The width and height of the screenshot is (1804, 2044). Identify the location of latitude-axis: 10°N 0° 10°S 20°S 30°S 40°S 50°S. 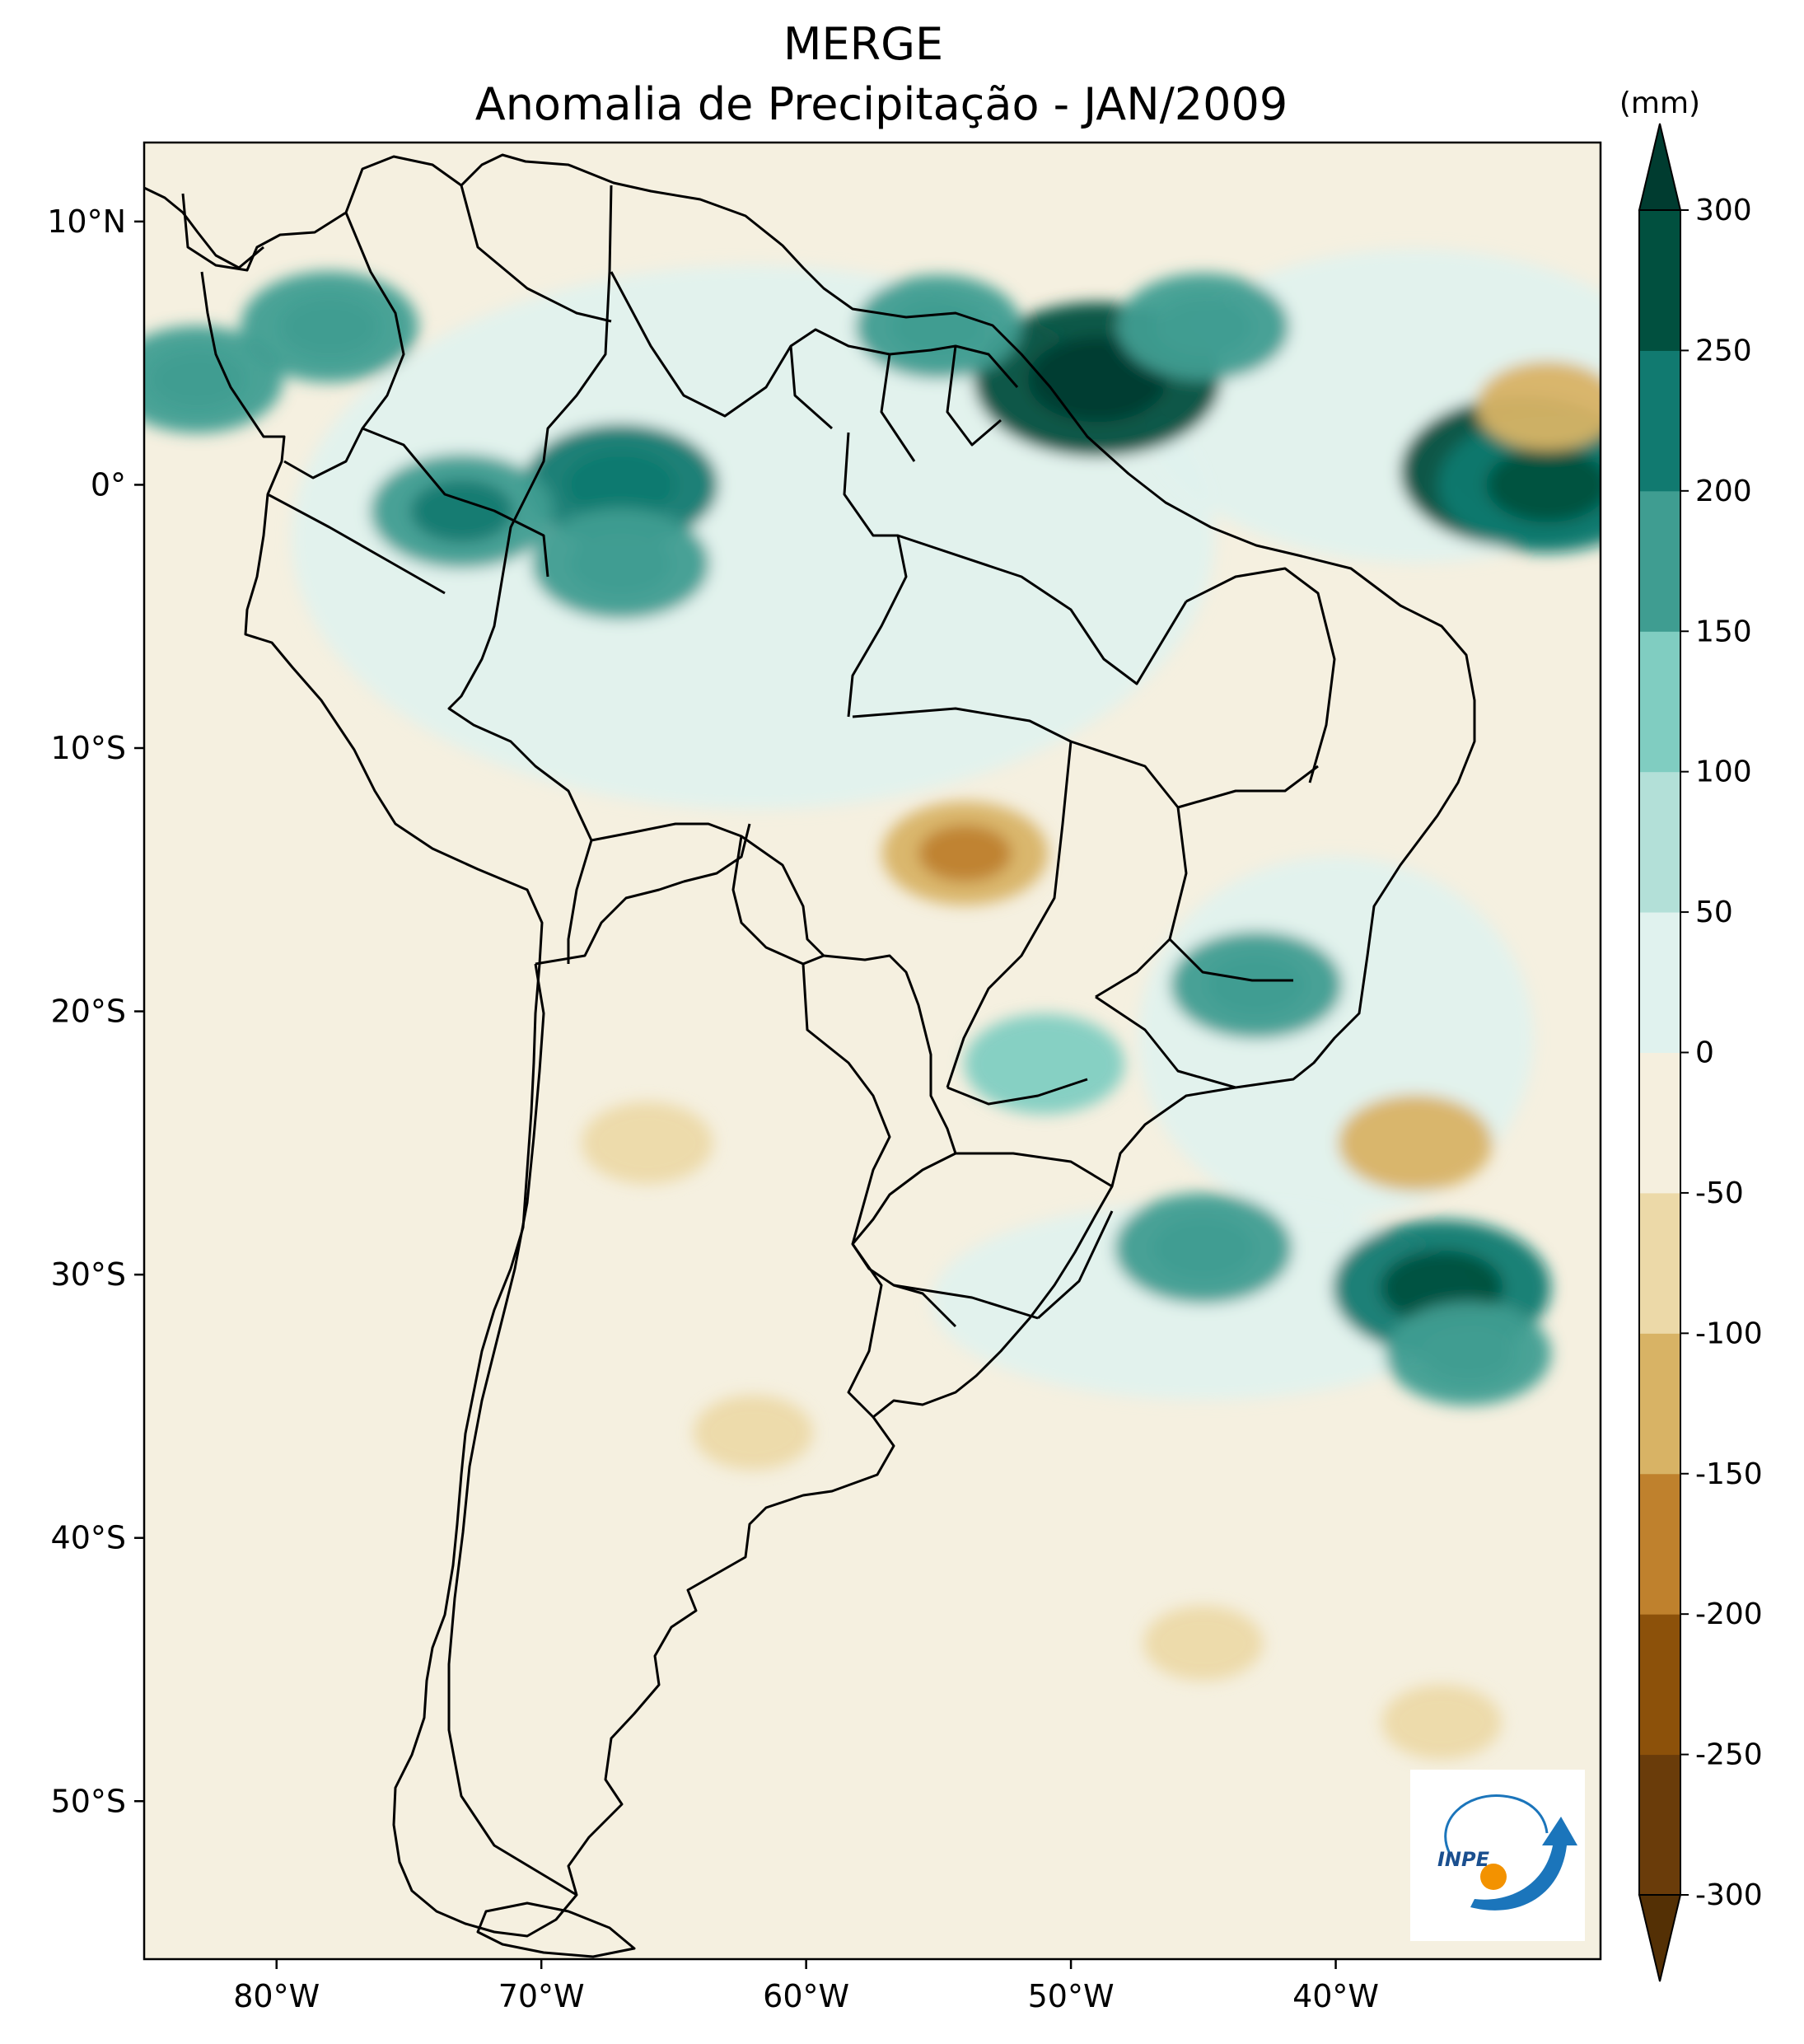
(95, 1011).